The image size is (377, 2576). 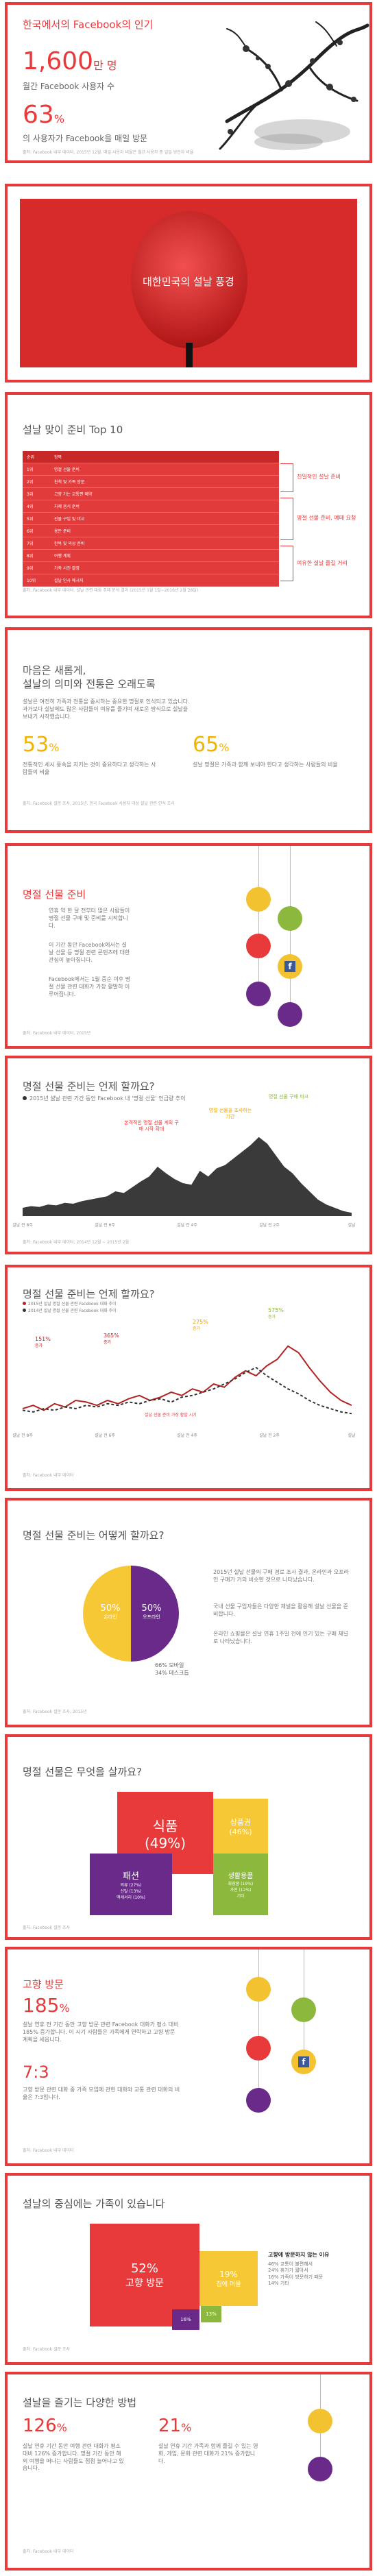 I want to click on rank-cell: 7위, so click(x=30, y=544).